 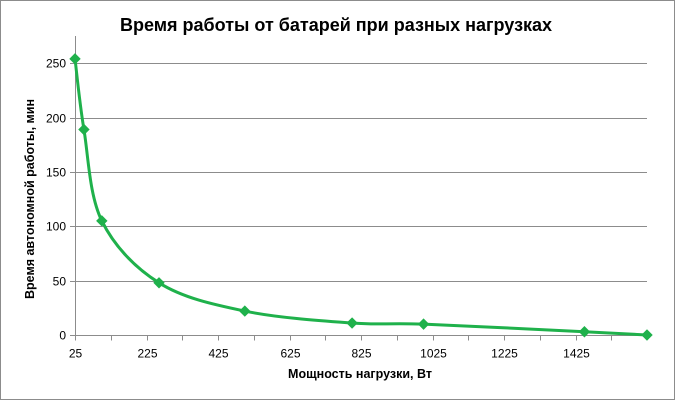 I want to click on y-tick-label-250: 250, so click(x=56, y=64).